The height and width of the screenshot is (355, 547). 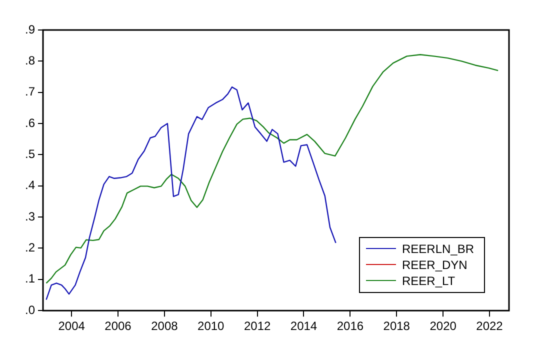 I want to click on x-tick-label: 2018, so click(x=396, y=326).